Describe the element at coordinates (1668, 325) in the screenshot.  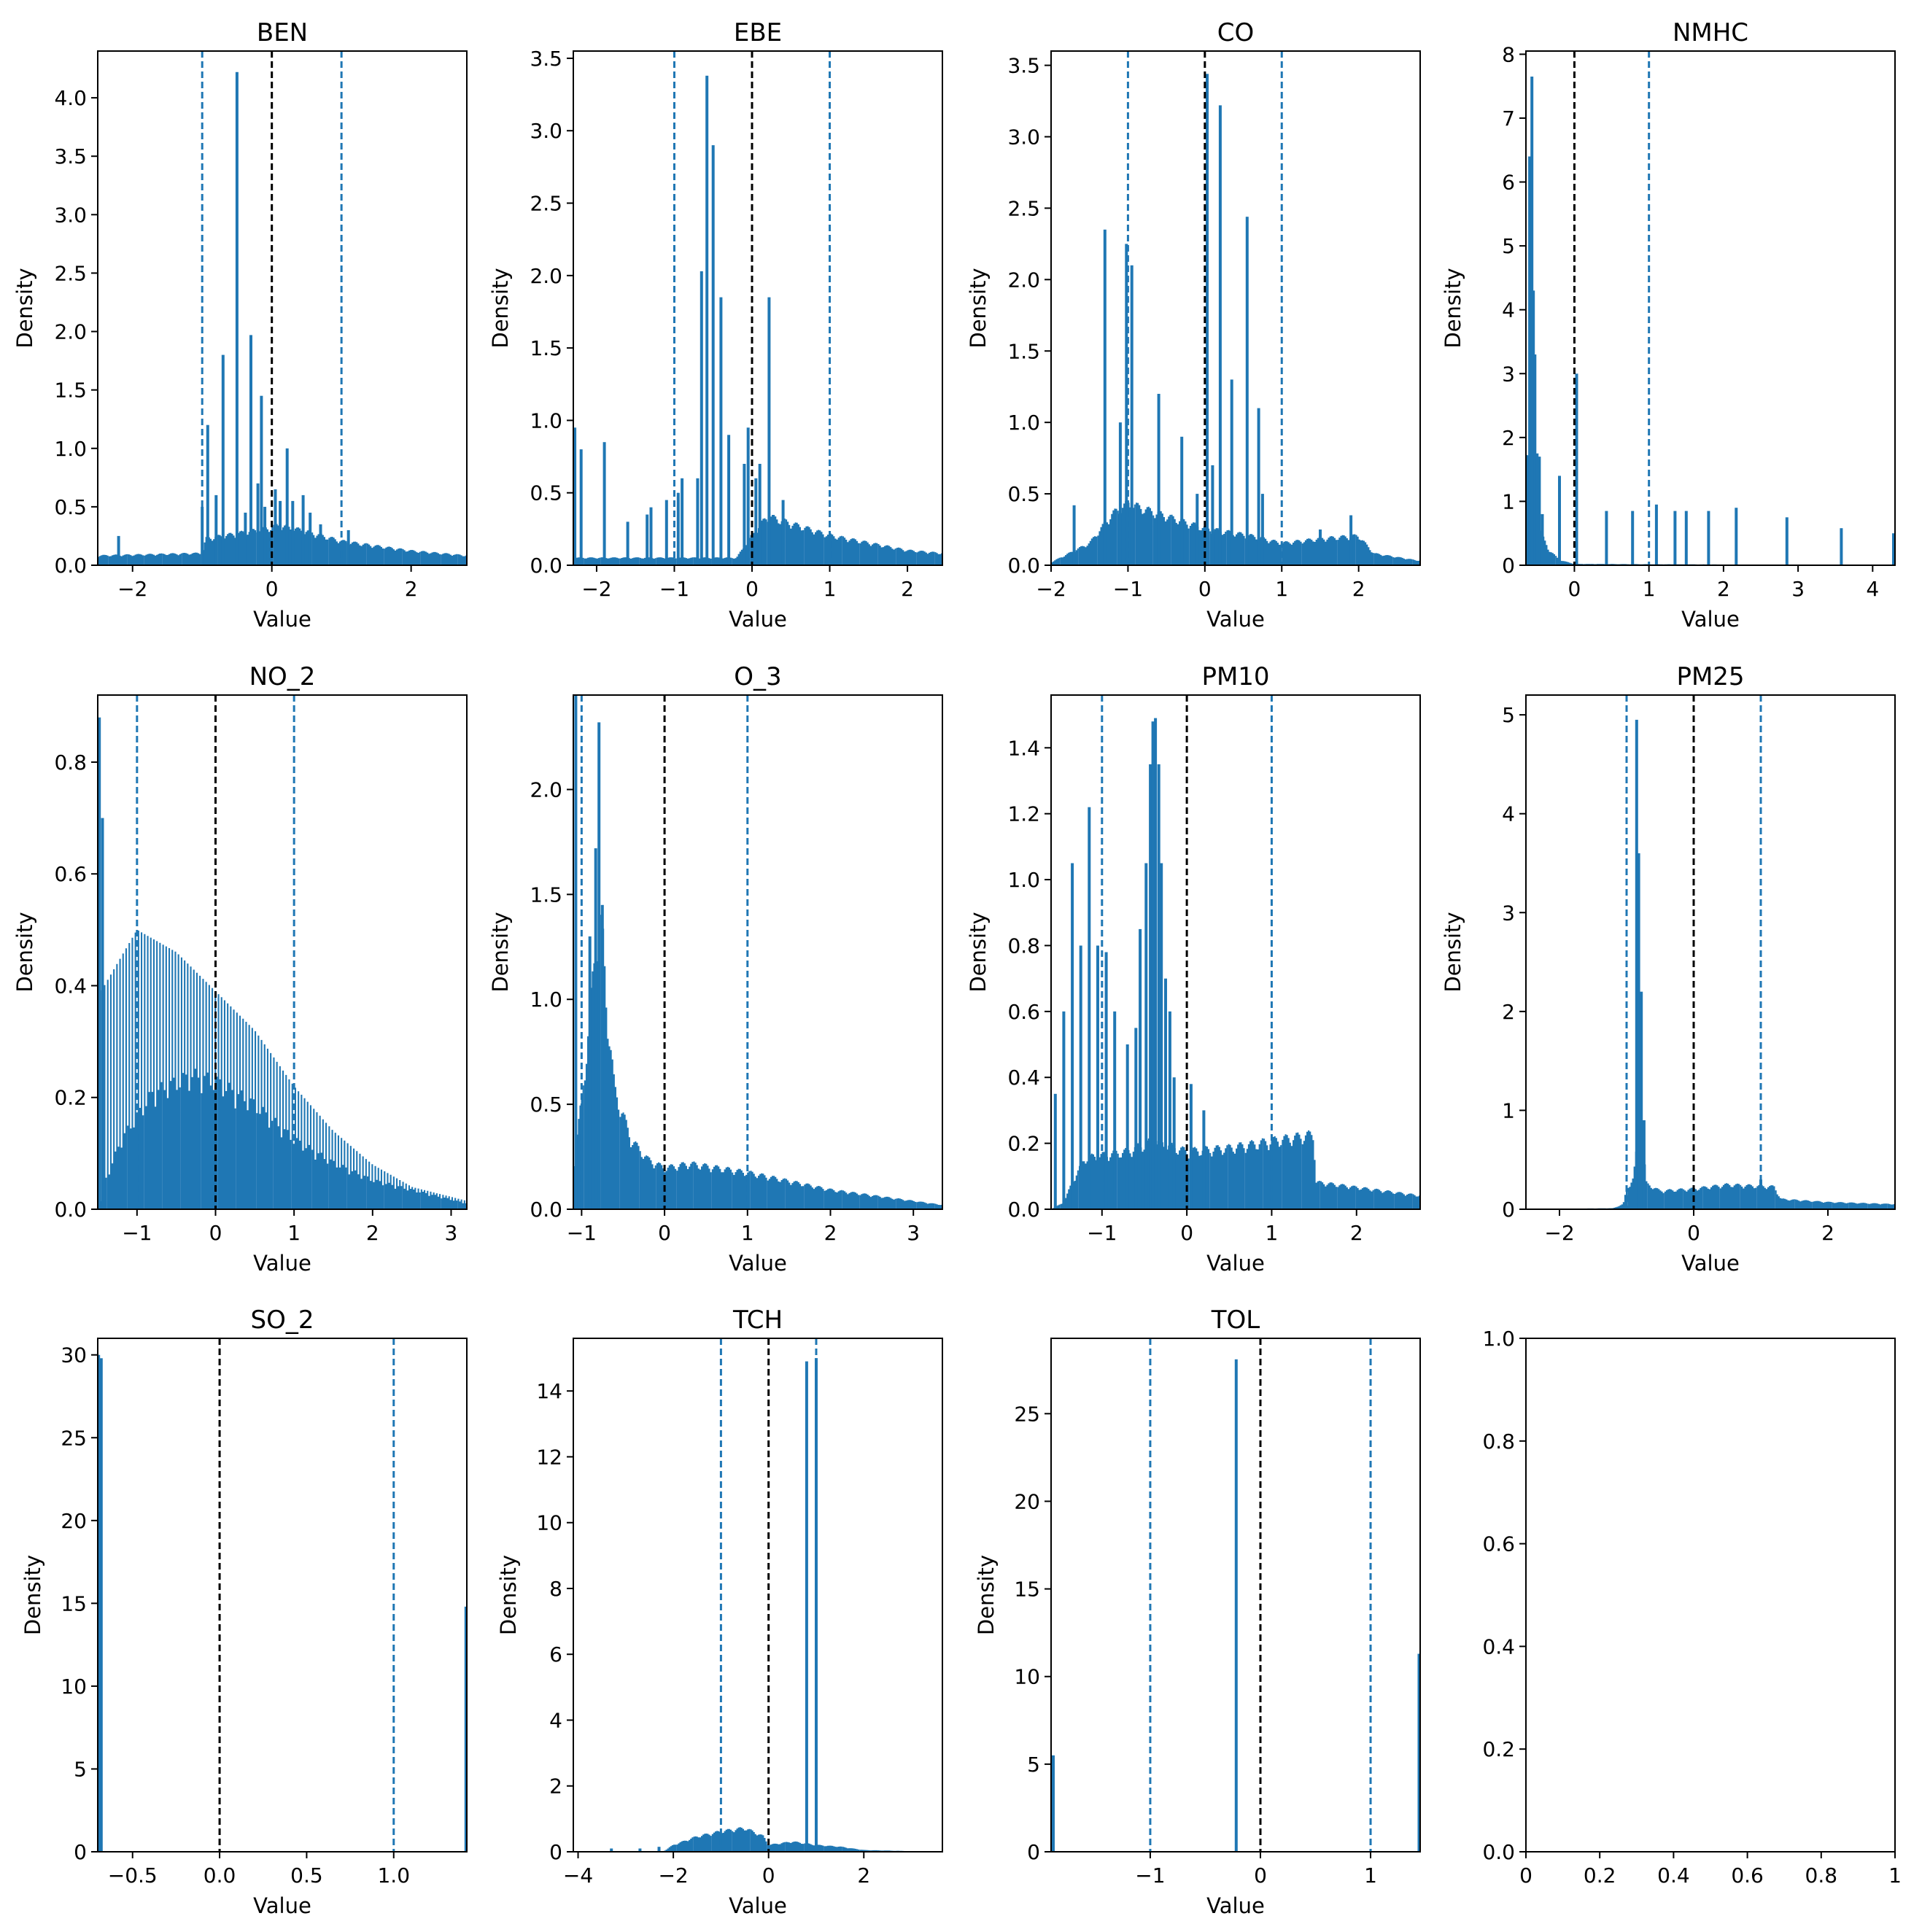
I see `subplot-nmhc: 0 1 2 3 4 0 1 2 3 4 5 6 7 8 NMHC Value Density` at that location.